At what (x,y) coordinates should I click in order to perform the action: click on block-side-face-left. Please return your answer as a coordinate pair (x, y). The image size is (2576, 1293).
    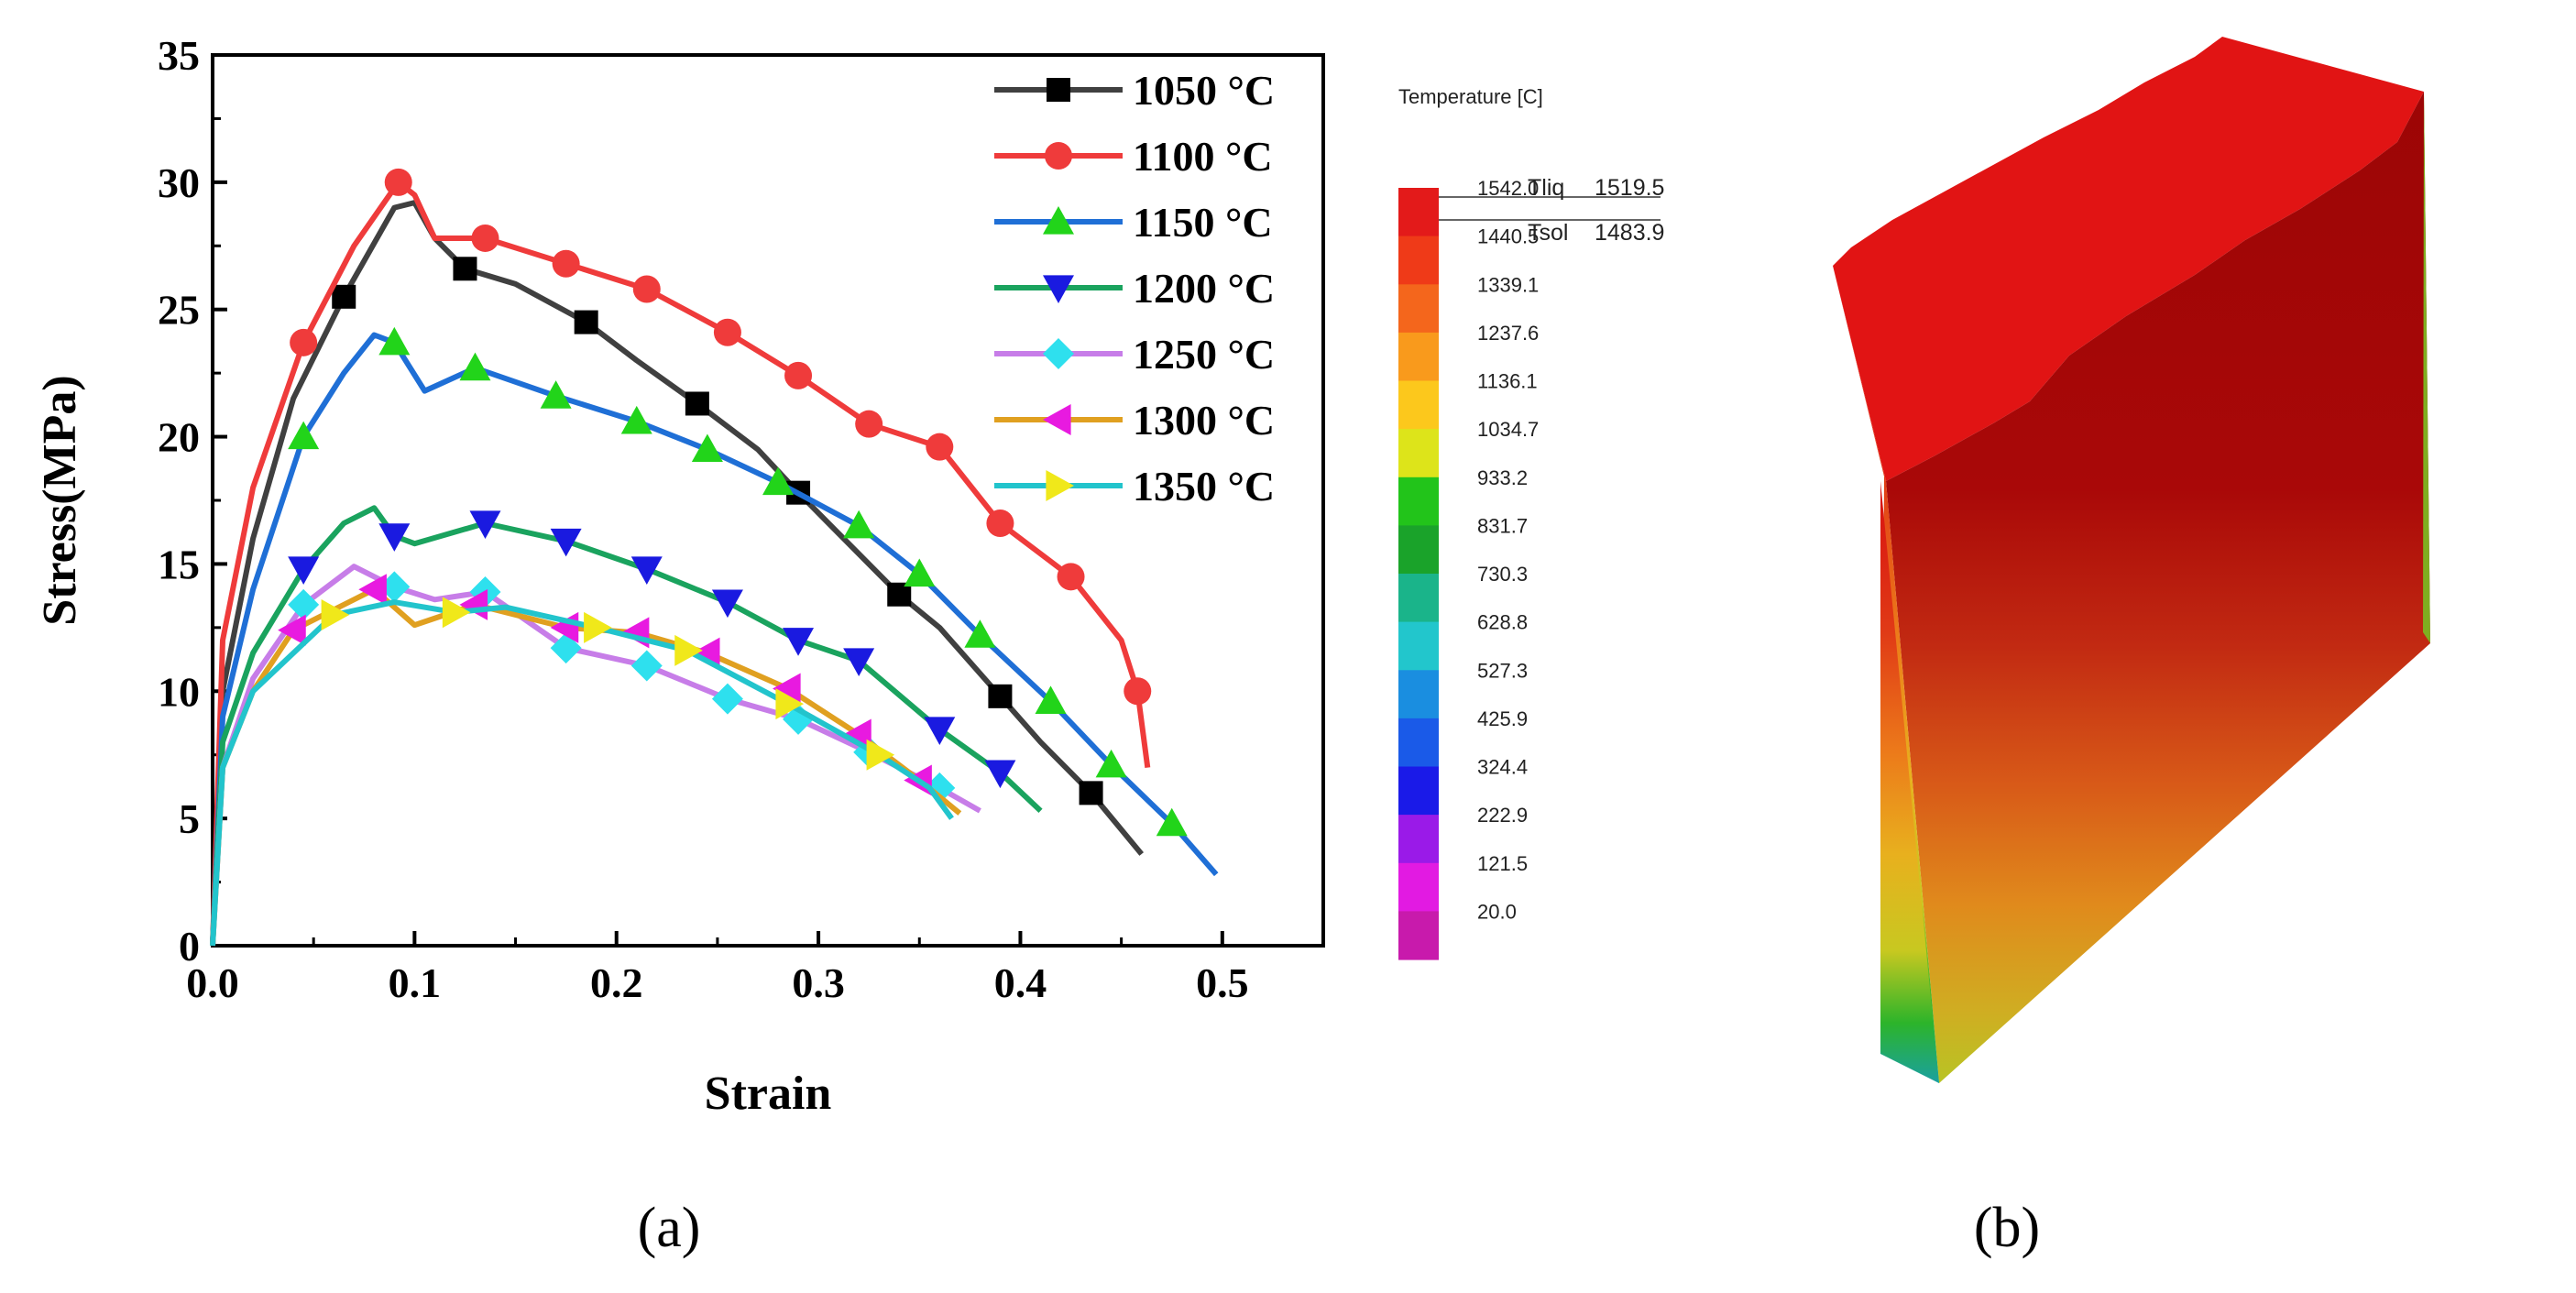
    Looking at the image, I should click on (1909, 782).